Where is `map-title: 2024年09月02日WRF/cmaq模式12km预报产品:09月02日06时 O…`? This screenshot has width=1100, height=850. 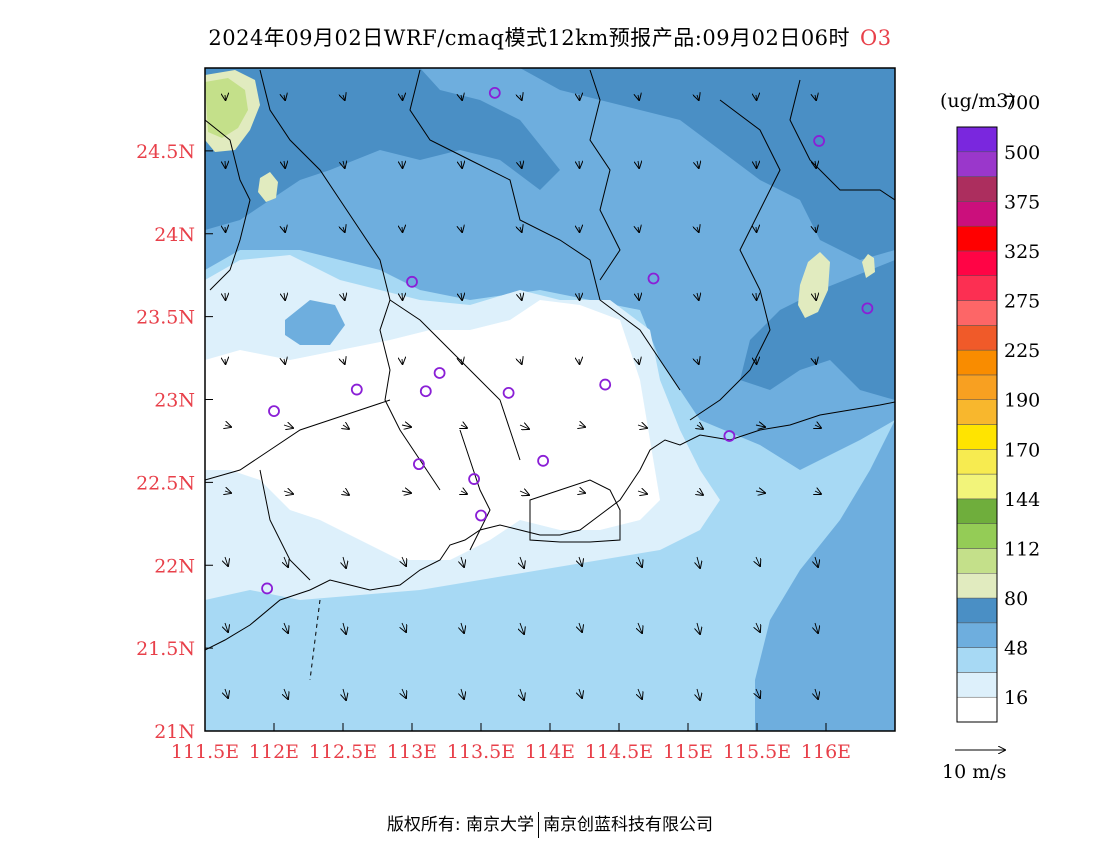 map-title: 2024年09月02日WRF/cmaq模式12km预报产品:09月02日06时 O… is located at coordinates (550, 37).